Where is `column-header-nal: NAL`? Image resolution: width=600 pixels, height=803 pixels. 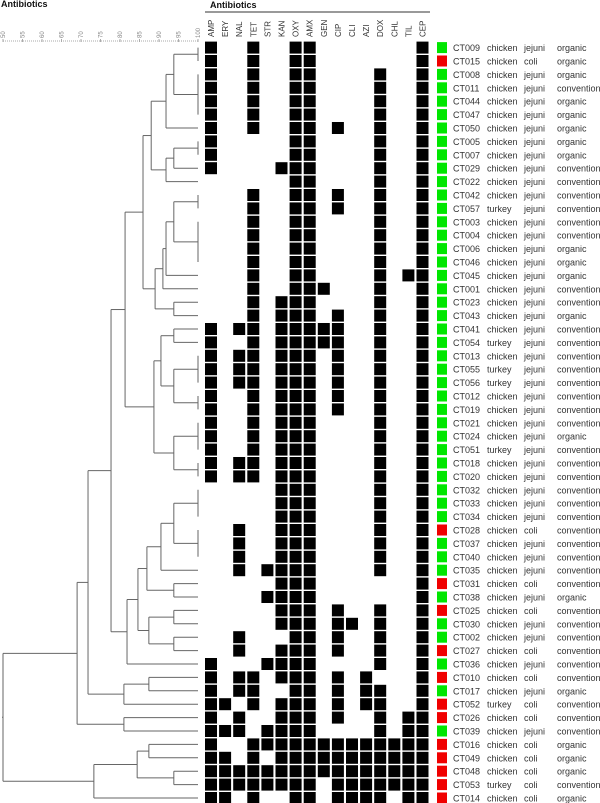 column-header-nal: NAL is located at coordinates (239, 29).